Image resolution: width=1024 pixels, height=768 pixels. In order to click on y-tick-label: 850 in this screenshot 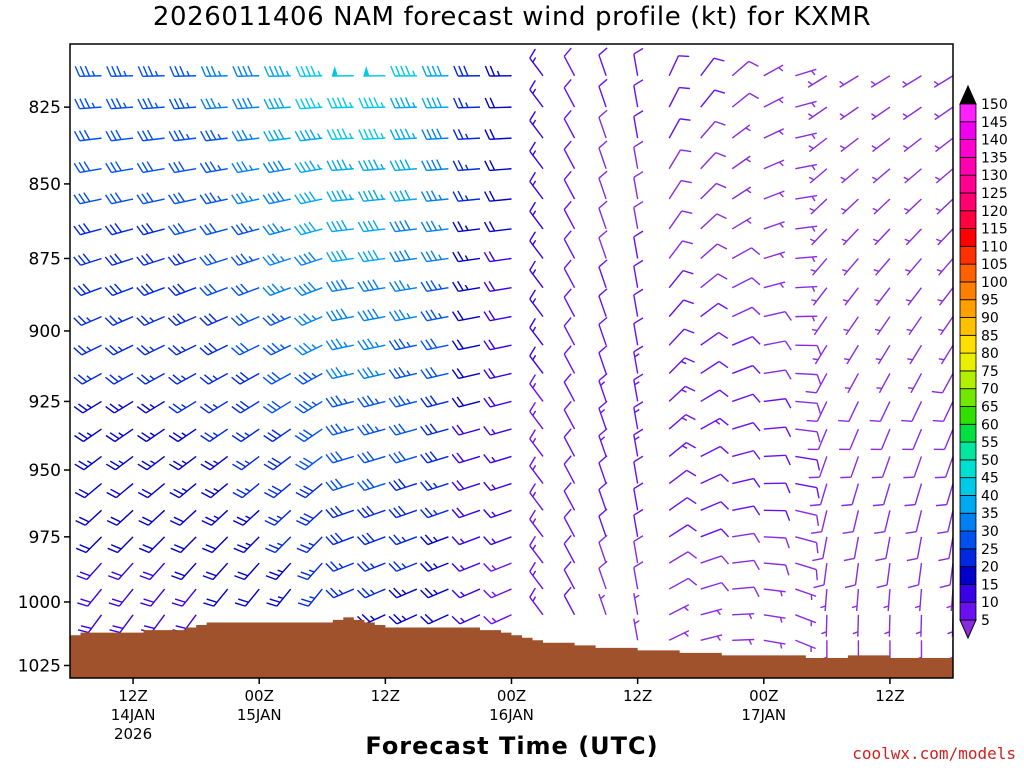, I will do `click(45, 185)`.